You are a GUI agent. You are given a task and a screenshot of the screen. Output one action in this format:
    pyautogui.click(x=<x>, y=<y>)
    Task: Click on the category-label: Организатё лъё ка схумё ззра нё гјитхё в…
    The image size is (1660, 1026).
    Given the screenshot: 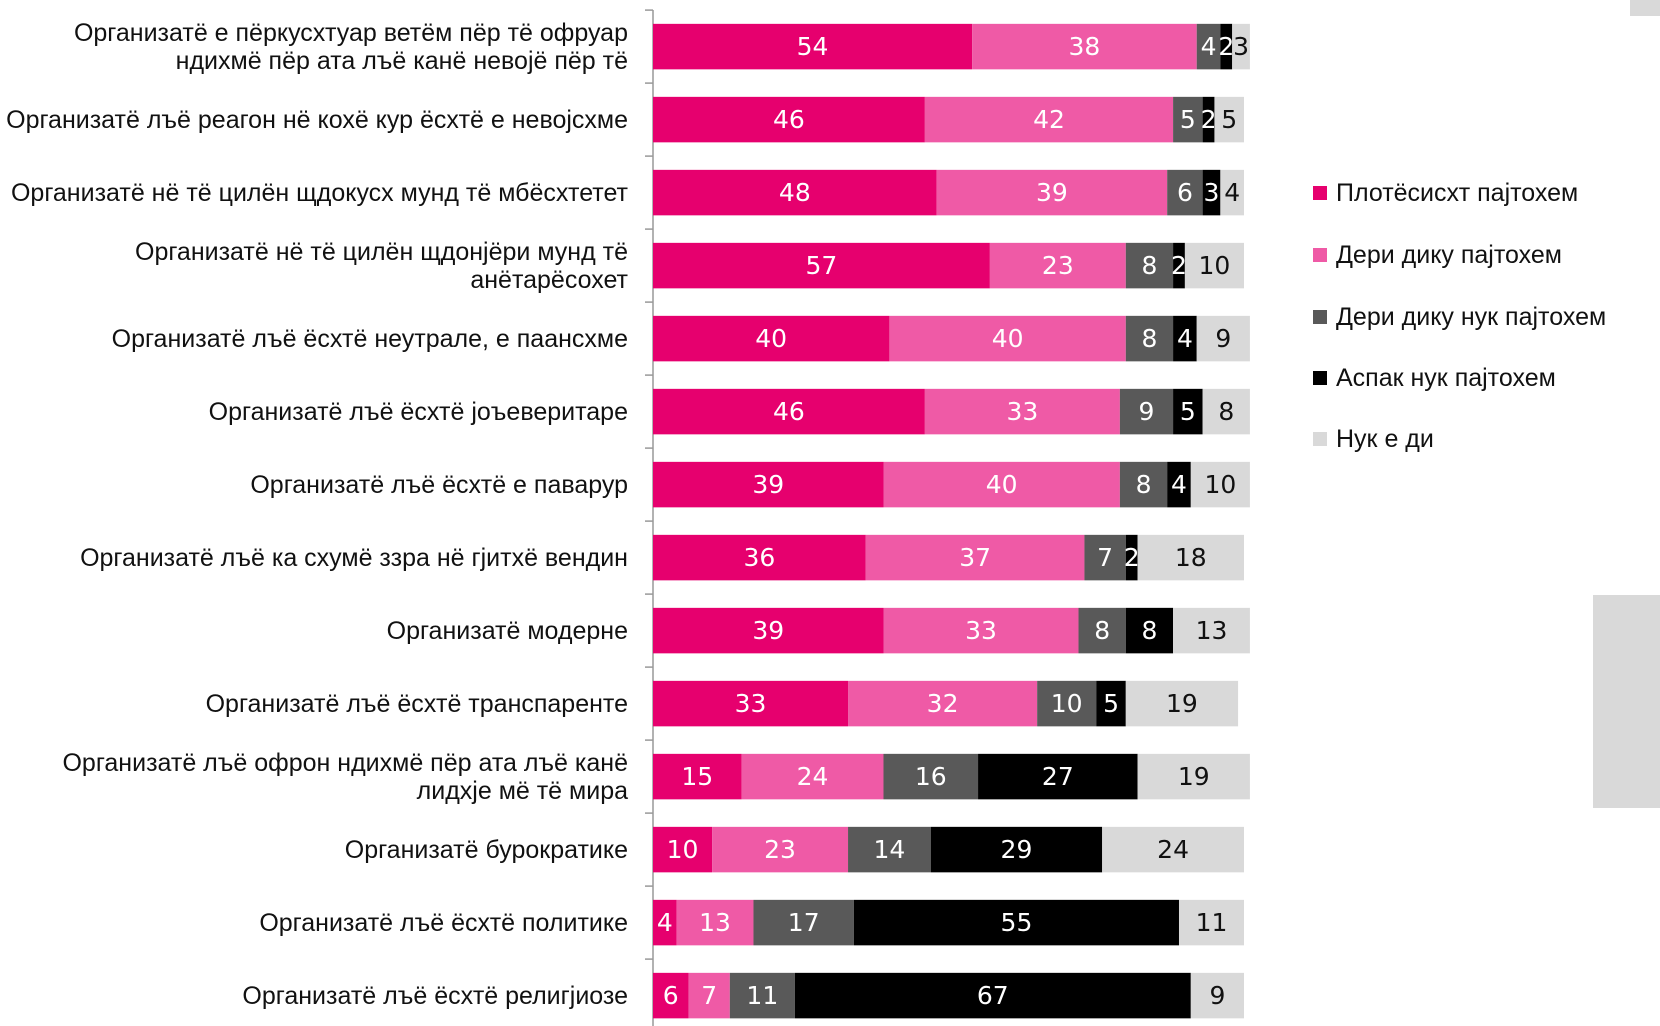 What is the action you would take?
    pyautogui.click(x=354, y=557)
    